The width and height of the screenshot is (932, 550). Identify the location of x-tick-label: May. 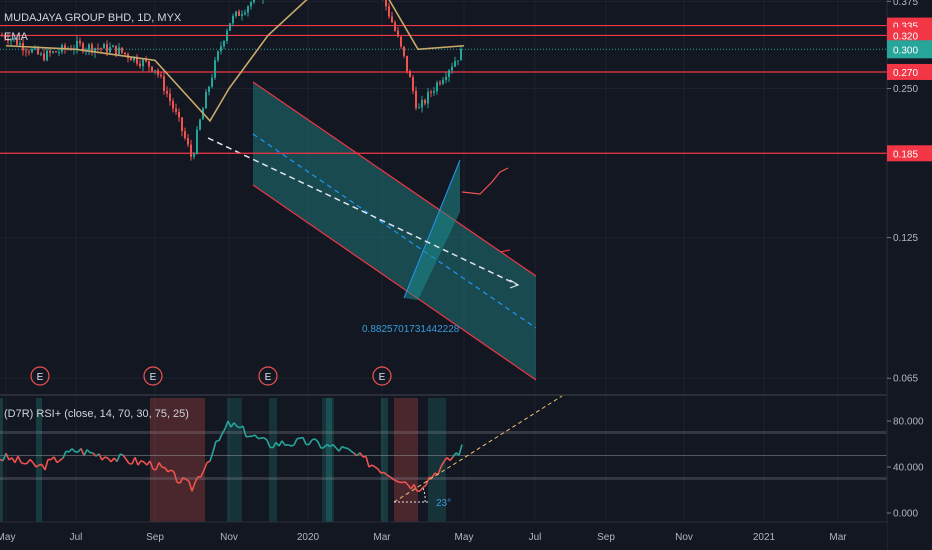
(464, 537).